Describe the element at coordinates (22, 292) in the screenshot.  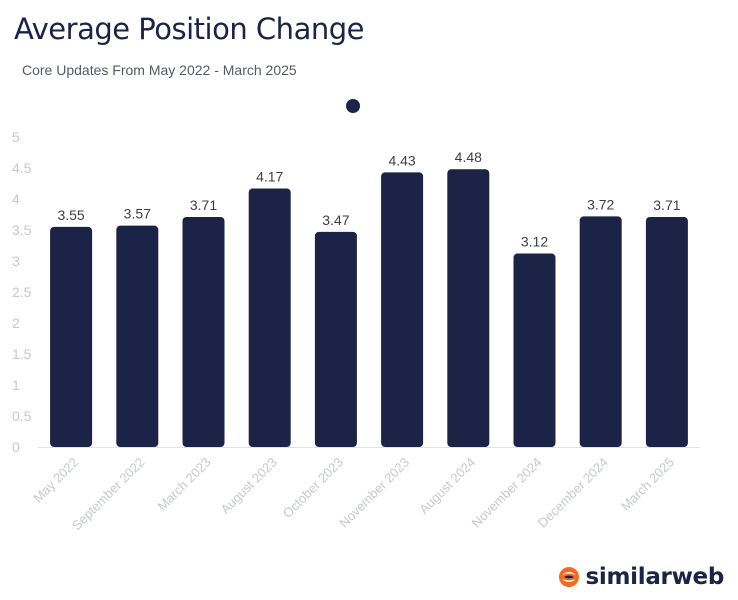
I see `y-tick-label: 2.5` at that location.